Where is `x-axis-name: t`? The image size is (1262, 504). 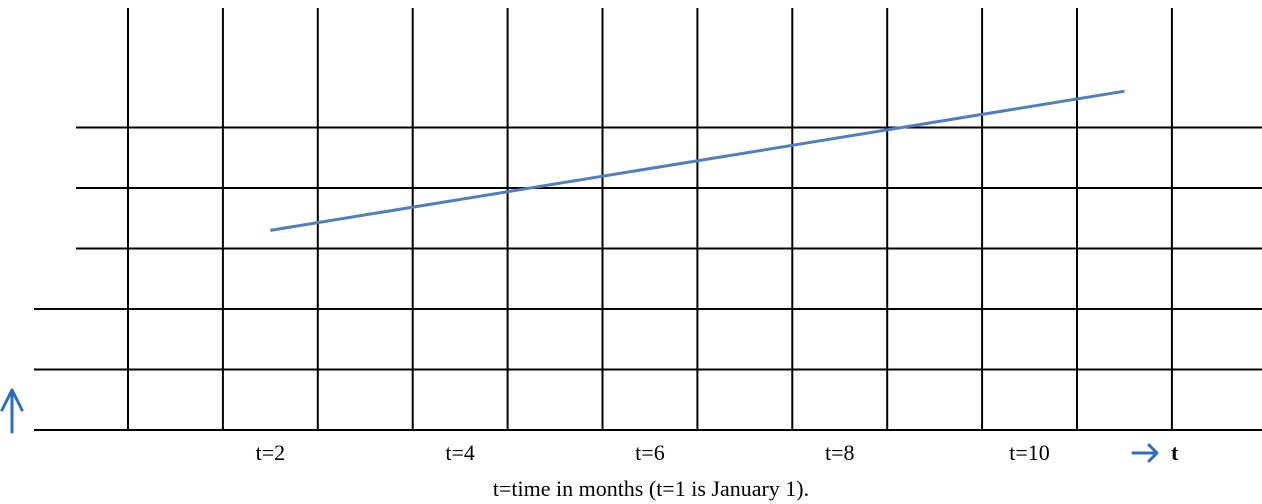
x-axis-name: t is located at coordinates (1175, 452).